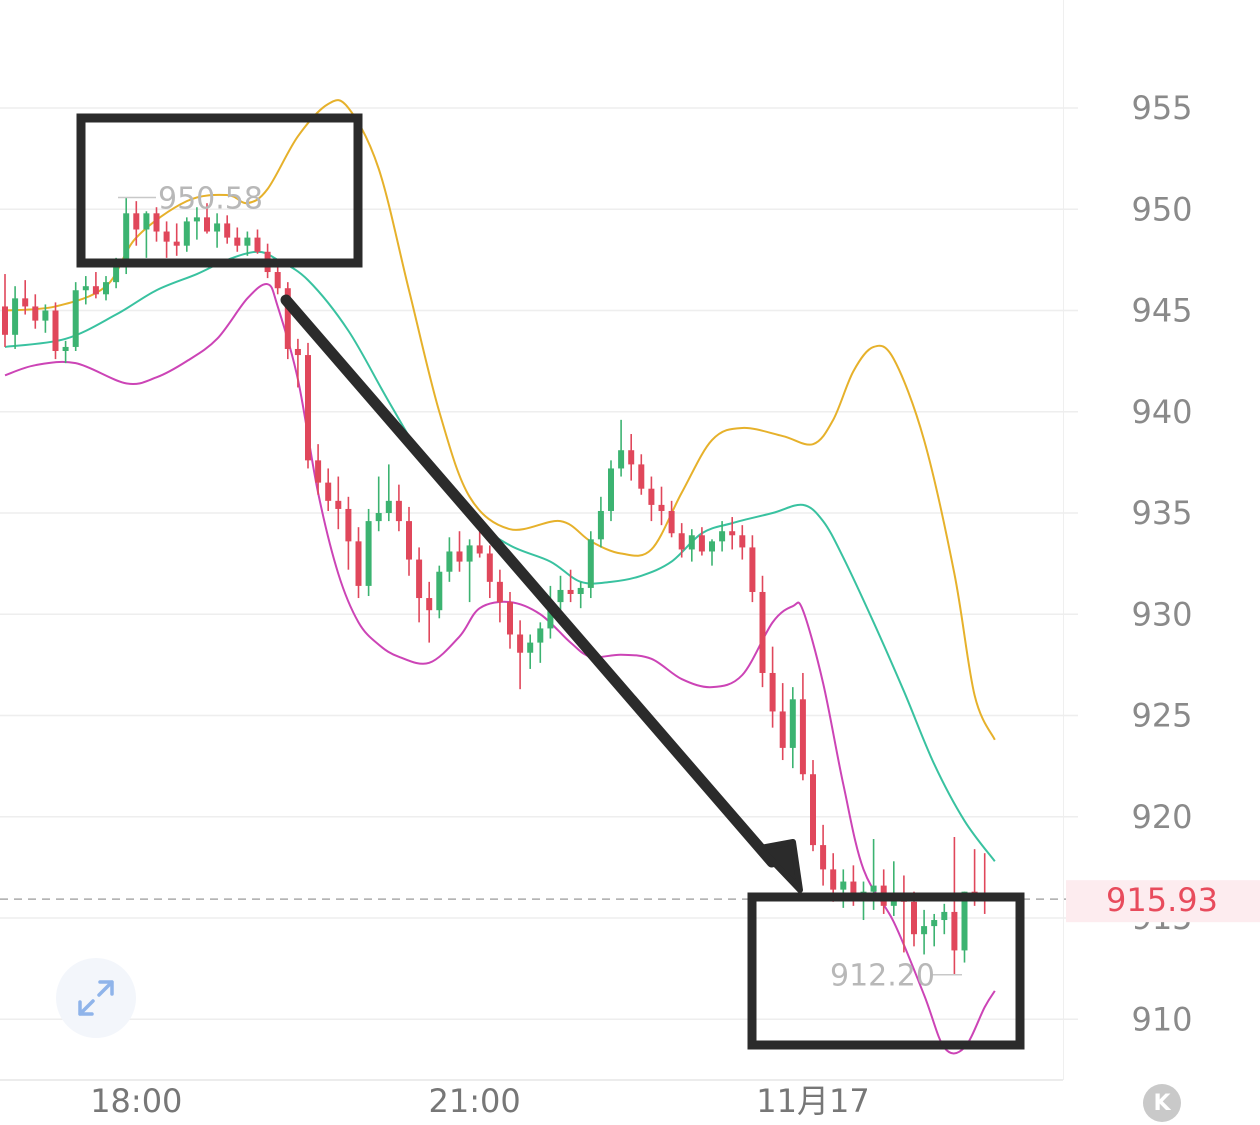  What do you see at coordinates (812, 1101) in the screenshot?
I see `x-tick-label: 11月17` at bounding box center [812, 1101].